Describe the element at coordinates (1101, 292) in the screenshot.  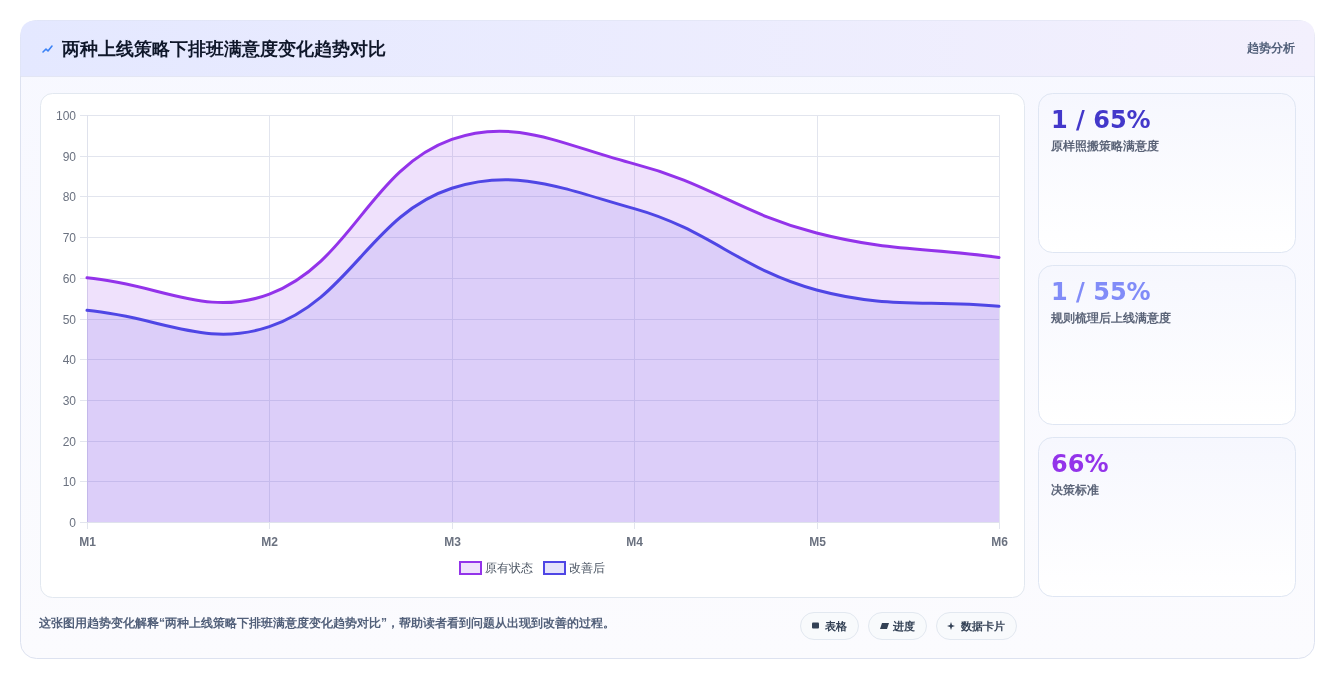
I see `text: 1 / 55%` at that location.